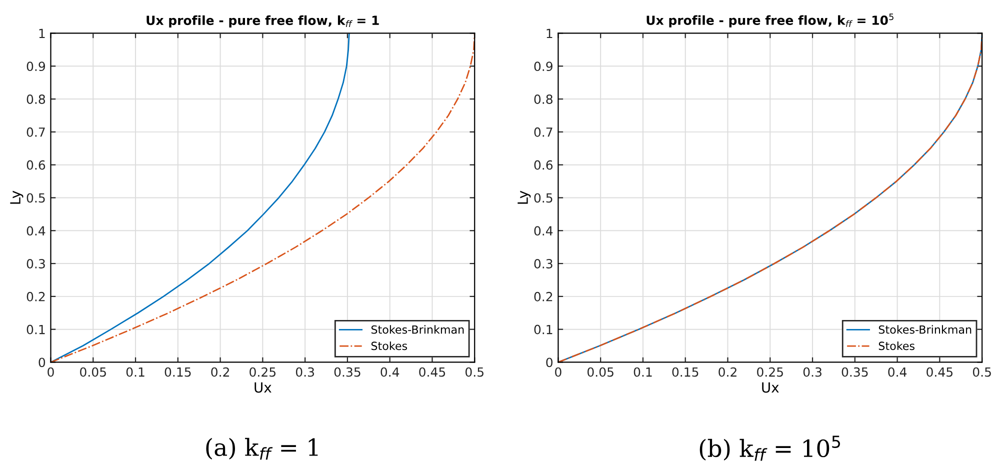 Image resolution: width=995 pixels, height=468 pixels. What do you see at coordinates (262, 449) in the screenshot?
I see `text: (a) k$_{ff}$ = 1` at bounding box center [262, 449].